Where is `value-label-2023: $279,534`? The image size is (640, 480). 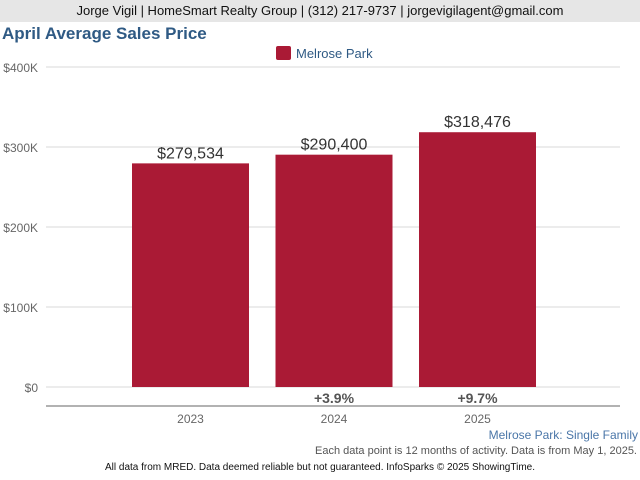
value-label-2023: $279,534 is located at coordinates (190, 153).